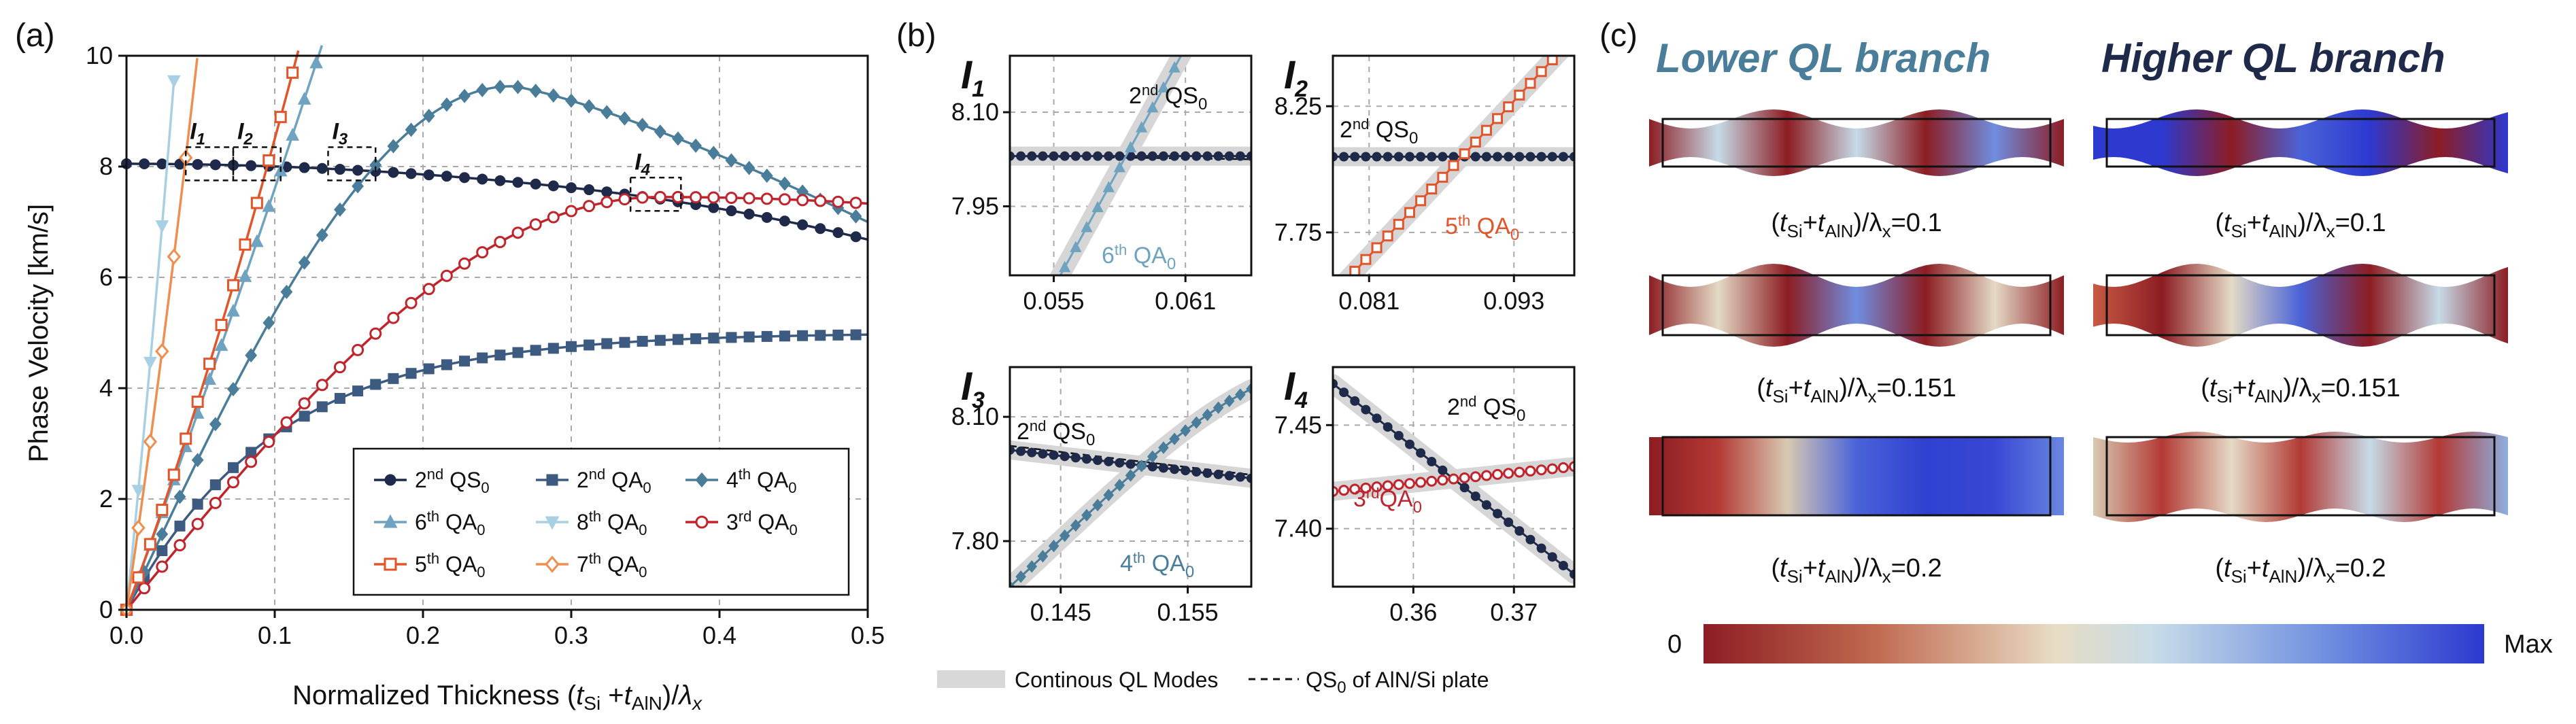 The width and height of the screenshot is (2576, 724). I want to click on caption-part-3: +, so click(2254, 569).